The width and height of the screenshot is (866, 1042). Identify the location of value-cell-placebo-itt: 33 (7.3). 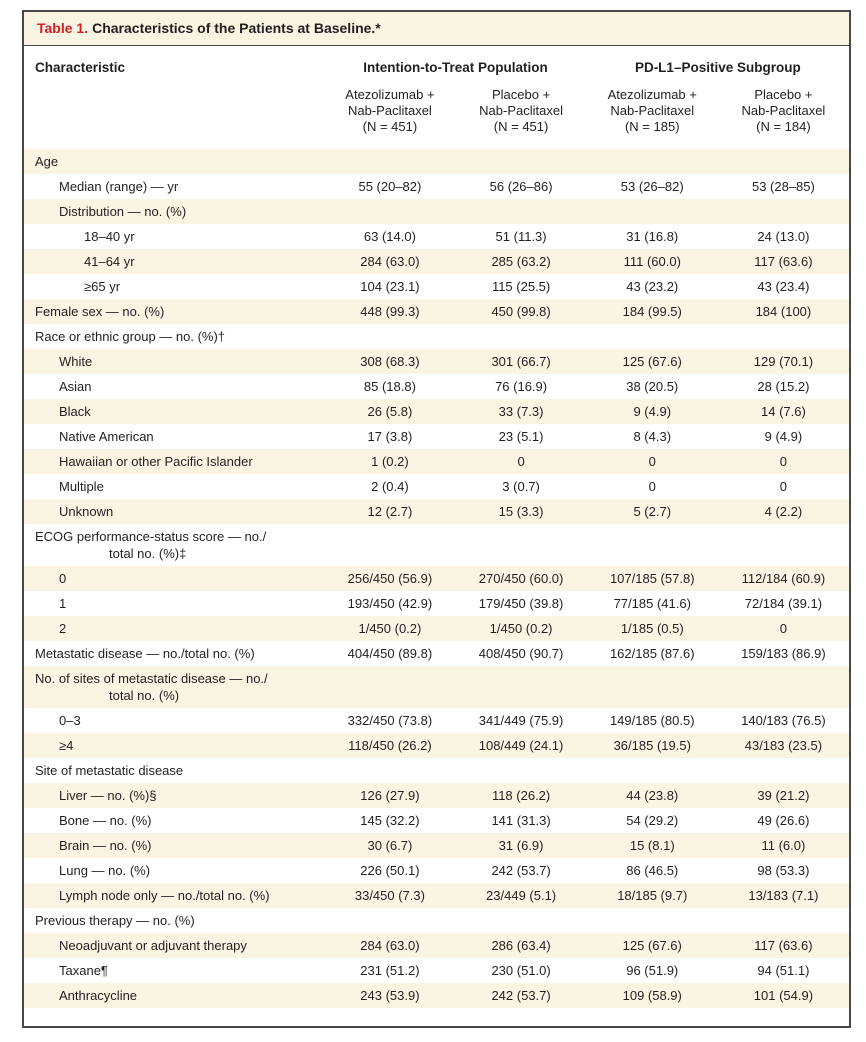
(521, 411).